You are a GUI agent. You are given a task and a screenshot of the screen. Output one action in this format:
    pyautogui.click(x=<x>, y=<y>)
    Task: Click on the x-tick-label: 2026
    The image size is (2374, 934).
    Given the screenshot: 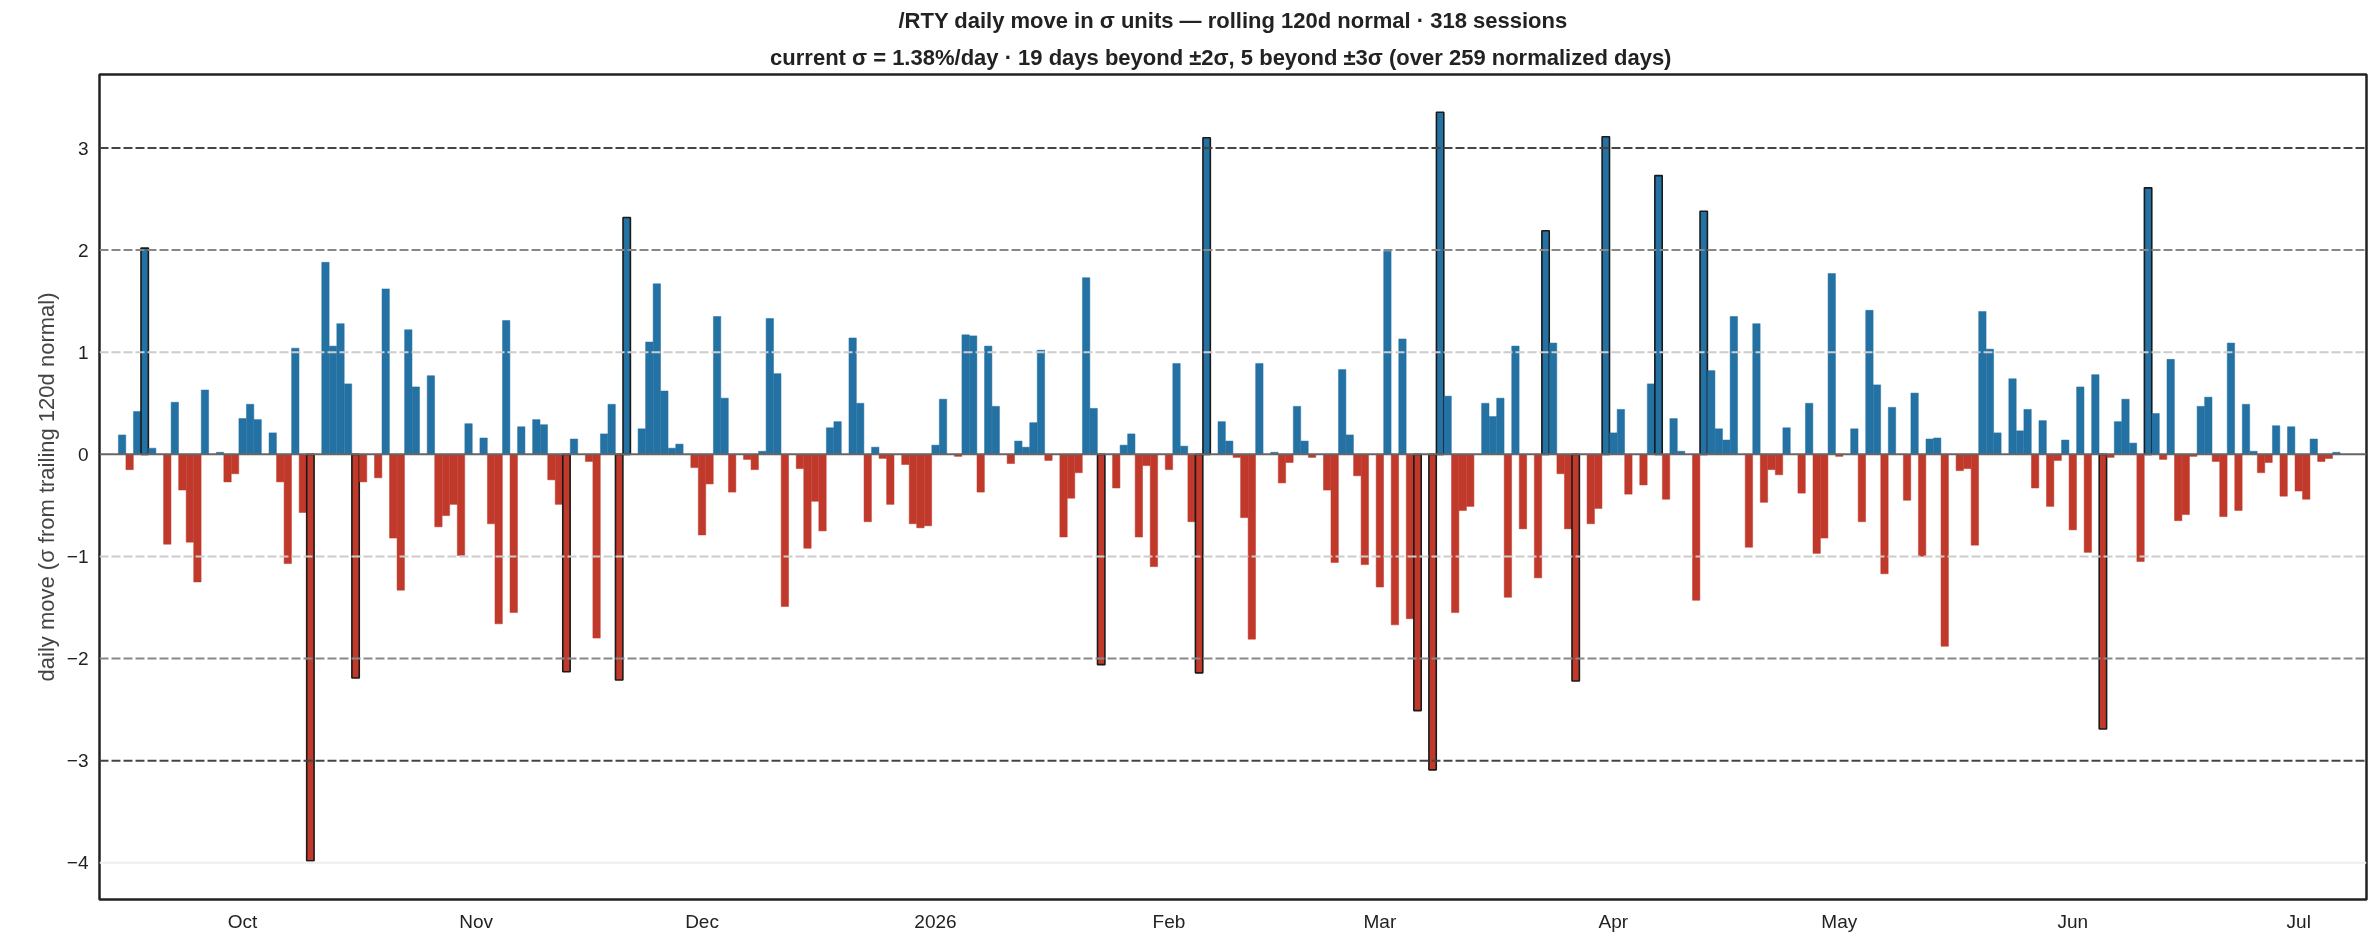 What is the action you would take?
    pyautogui.click(x=935, y=921)
    